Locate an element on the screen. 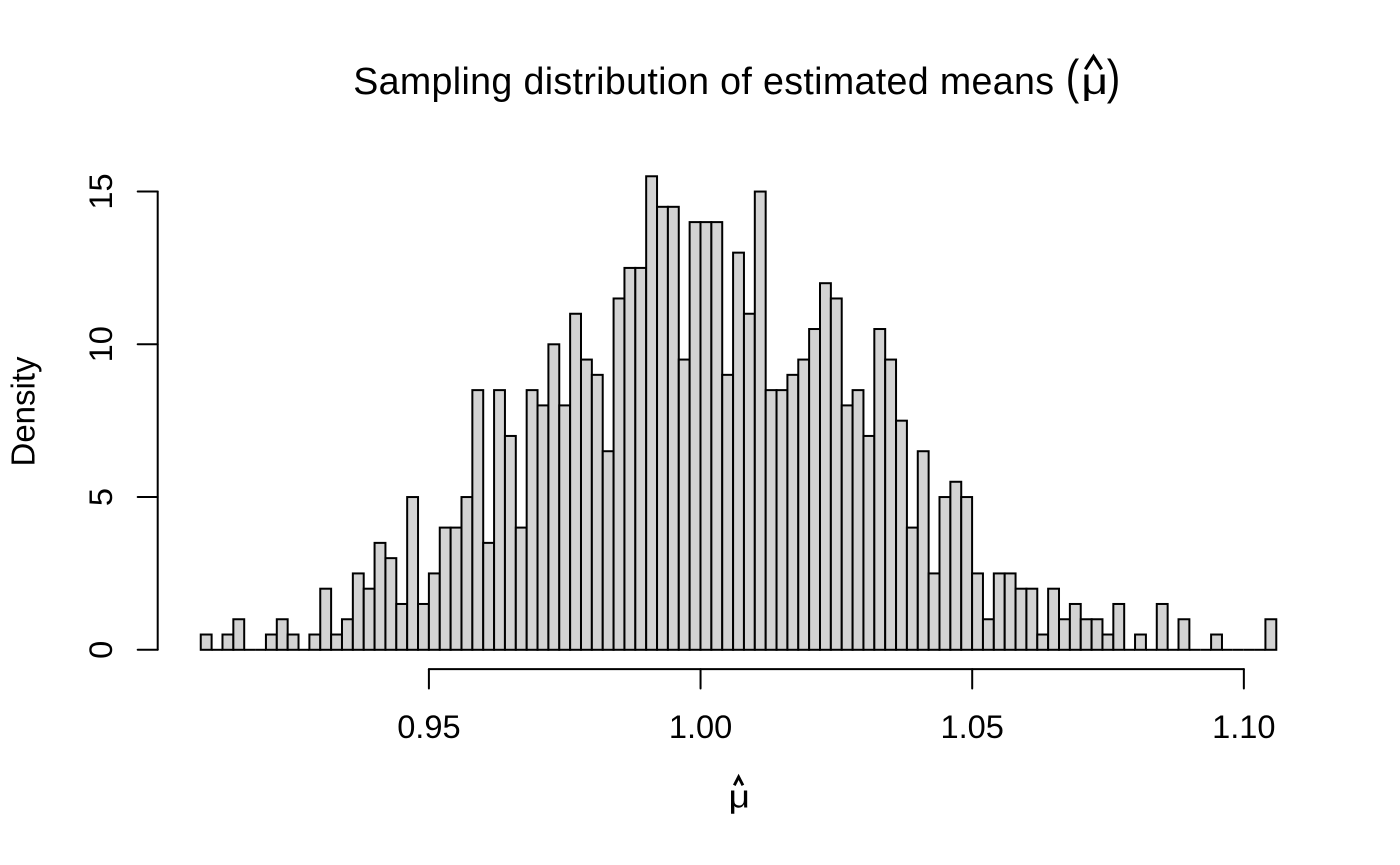 This screenshot has width=1400, height=865. svg-text: 0.95 is located at coordinates (428, 726).